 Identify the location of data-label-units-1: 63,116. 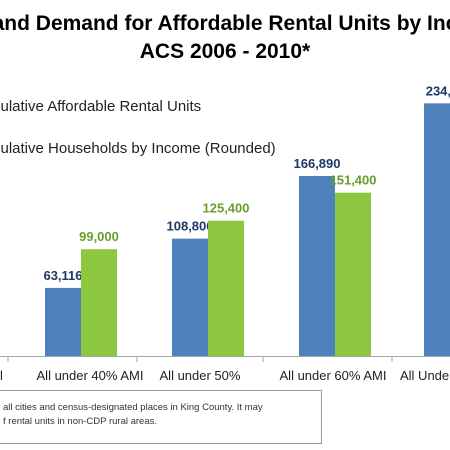
(62, 275).